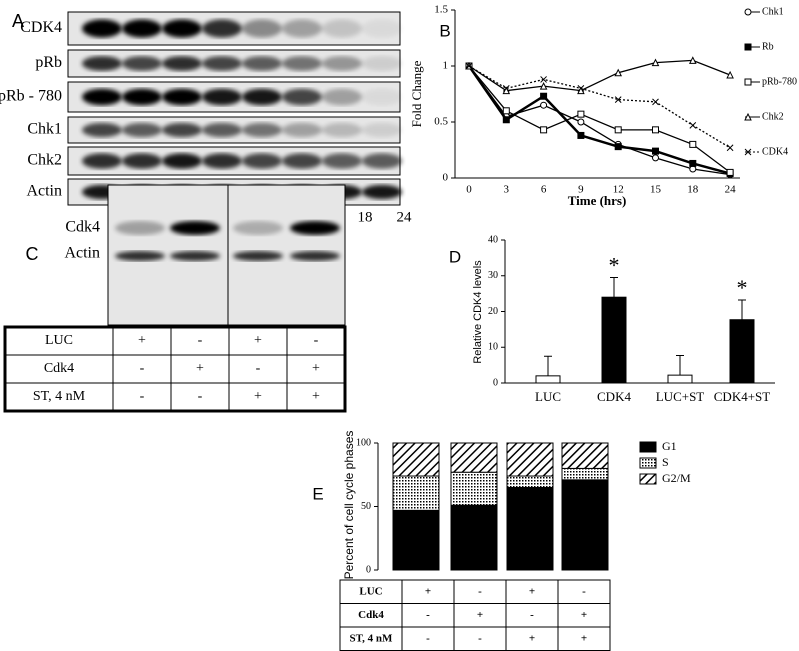  Describe the element at coordinates (317, 493) in the screenshot. I see `label: E` at that location.